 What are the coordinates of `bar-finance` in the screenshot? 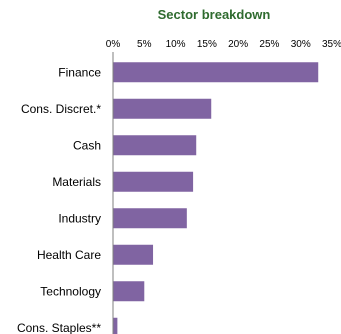 It's located at (216, 72).